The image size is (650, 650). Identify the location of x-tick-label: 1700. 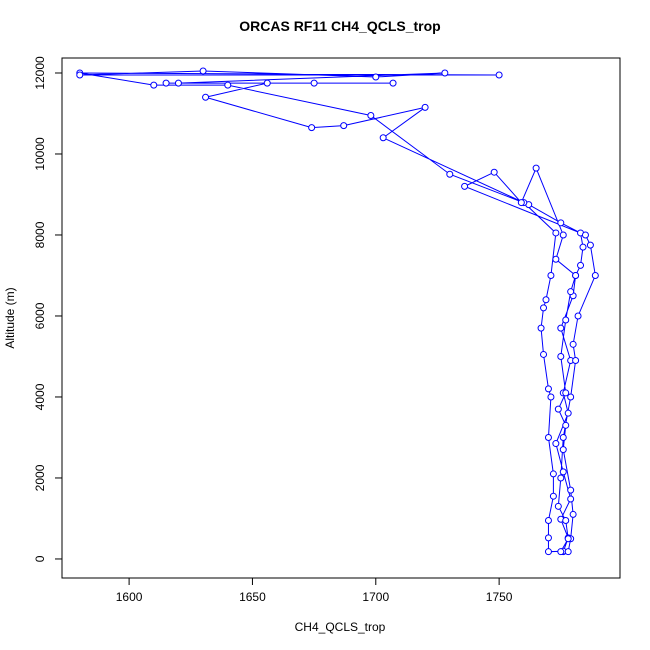
(375, 597).